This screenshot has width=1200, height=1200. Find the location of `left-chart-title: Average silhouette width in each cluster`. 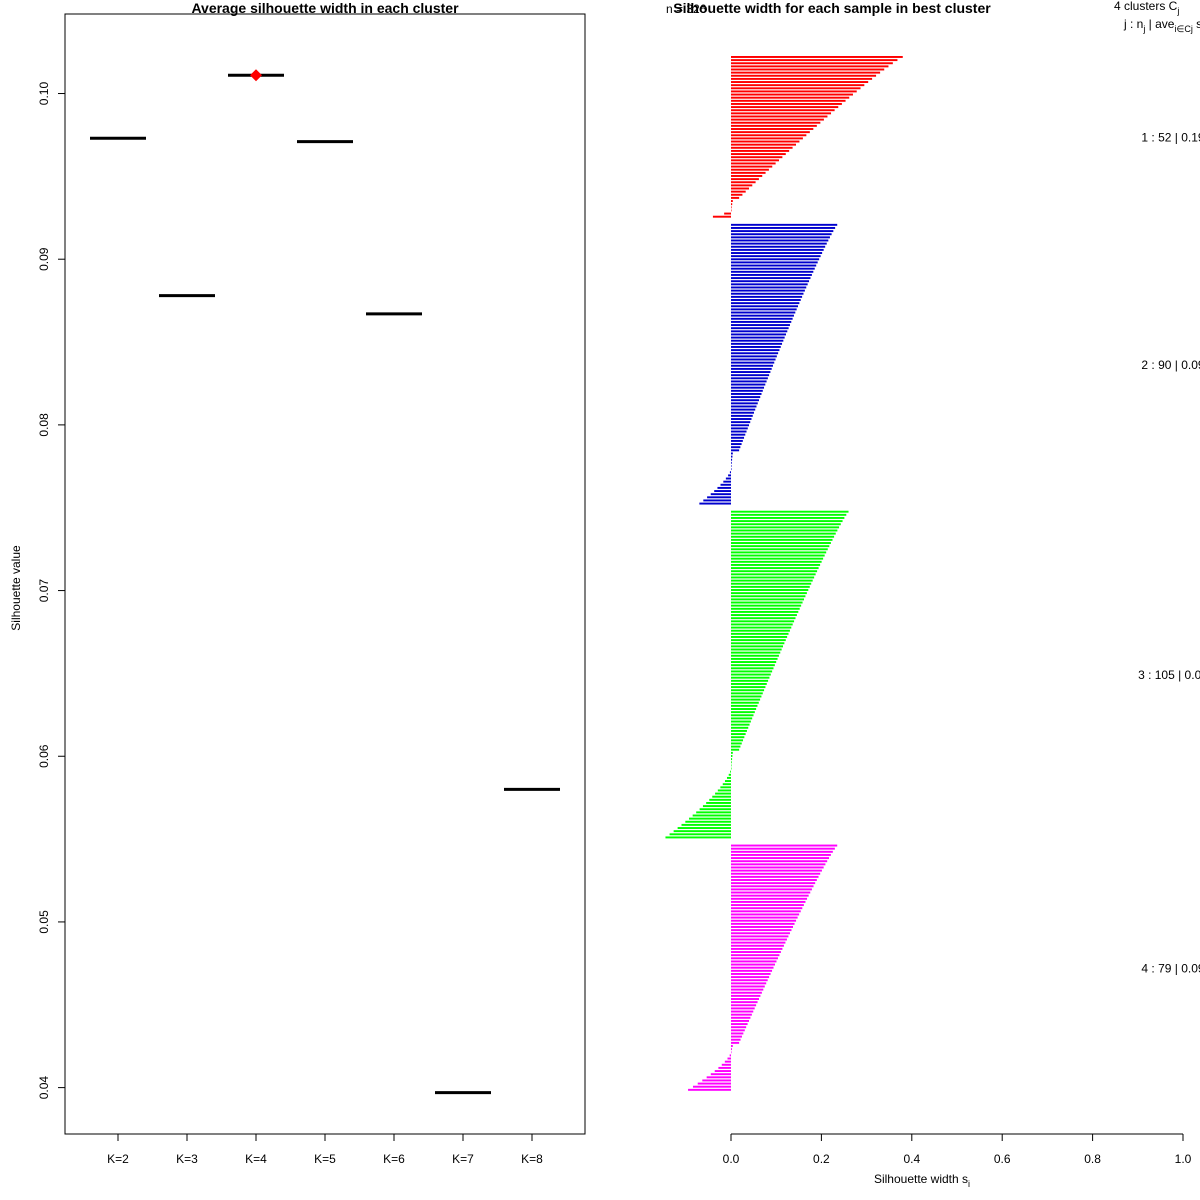

left-chart-title: Average silhouette width in each cluster is located at coordinates (325, 8).